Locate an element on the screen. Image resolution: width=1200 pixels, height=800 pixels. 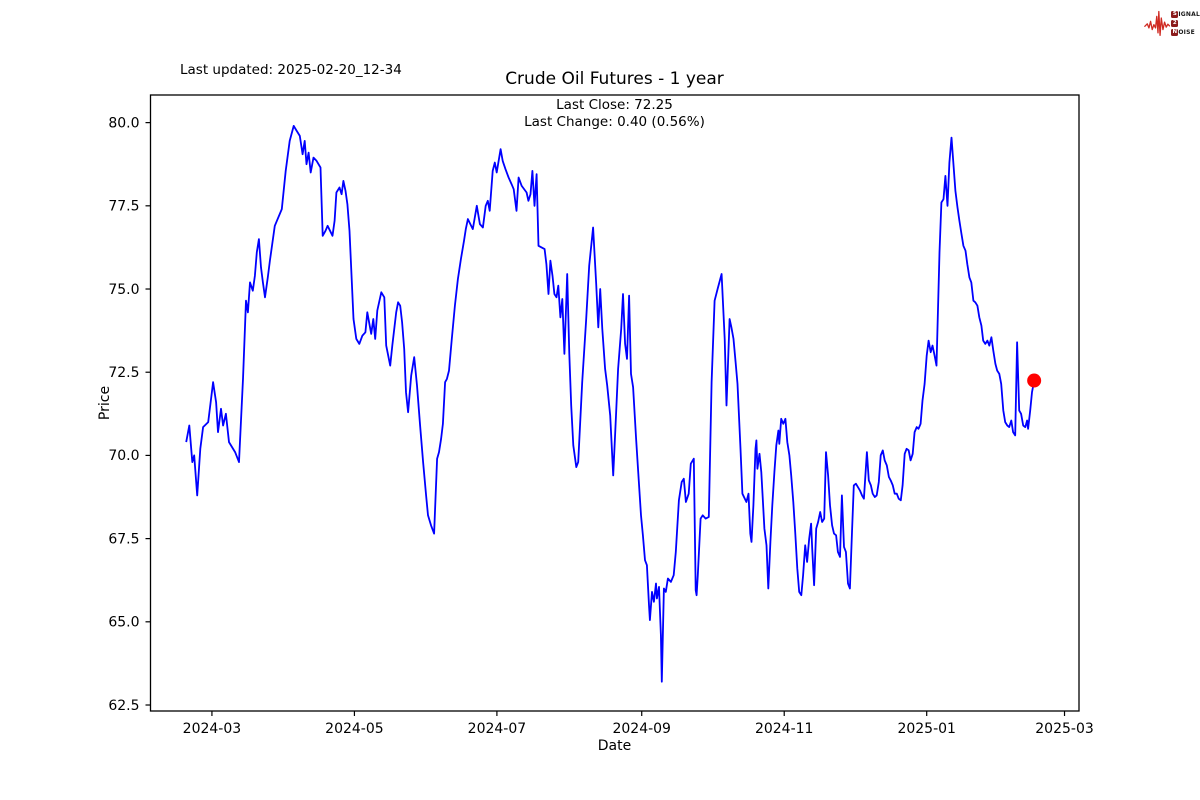
x-tick-label: 2024-09 is located at coordinates (641, 729).